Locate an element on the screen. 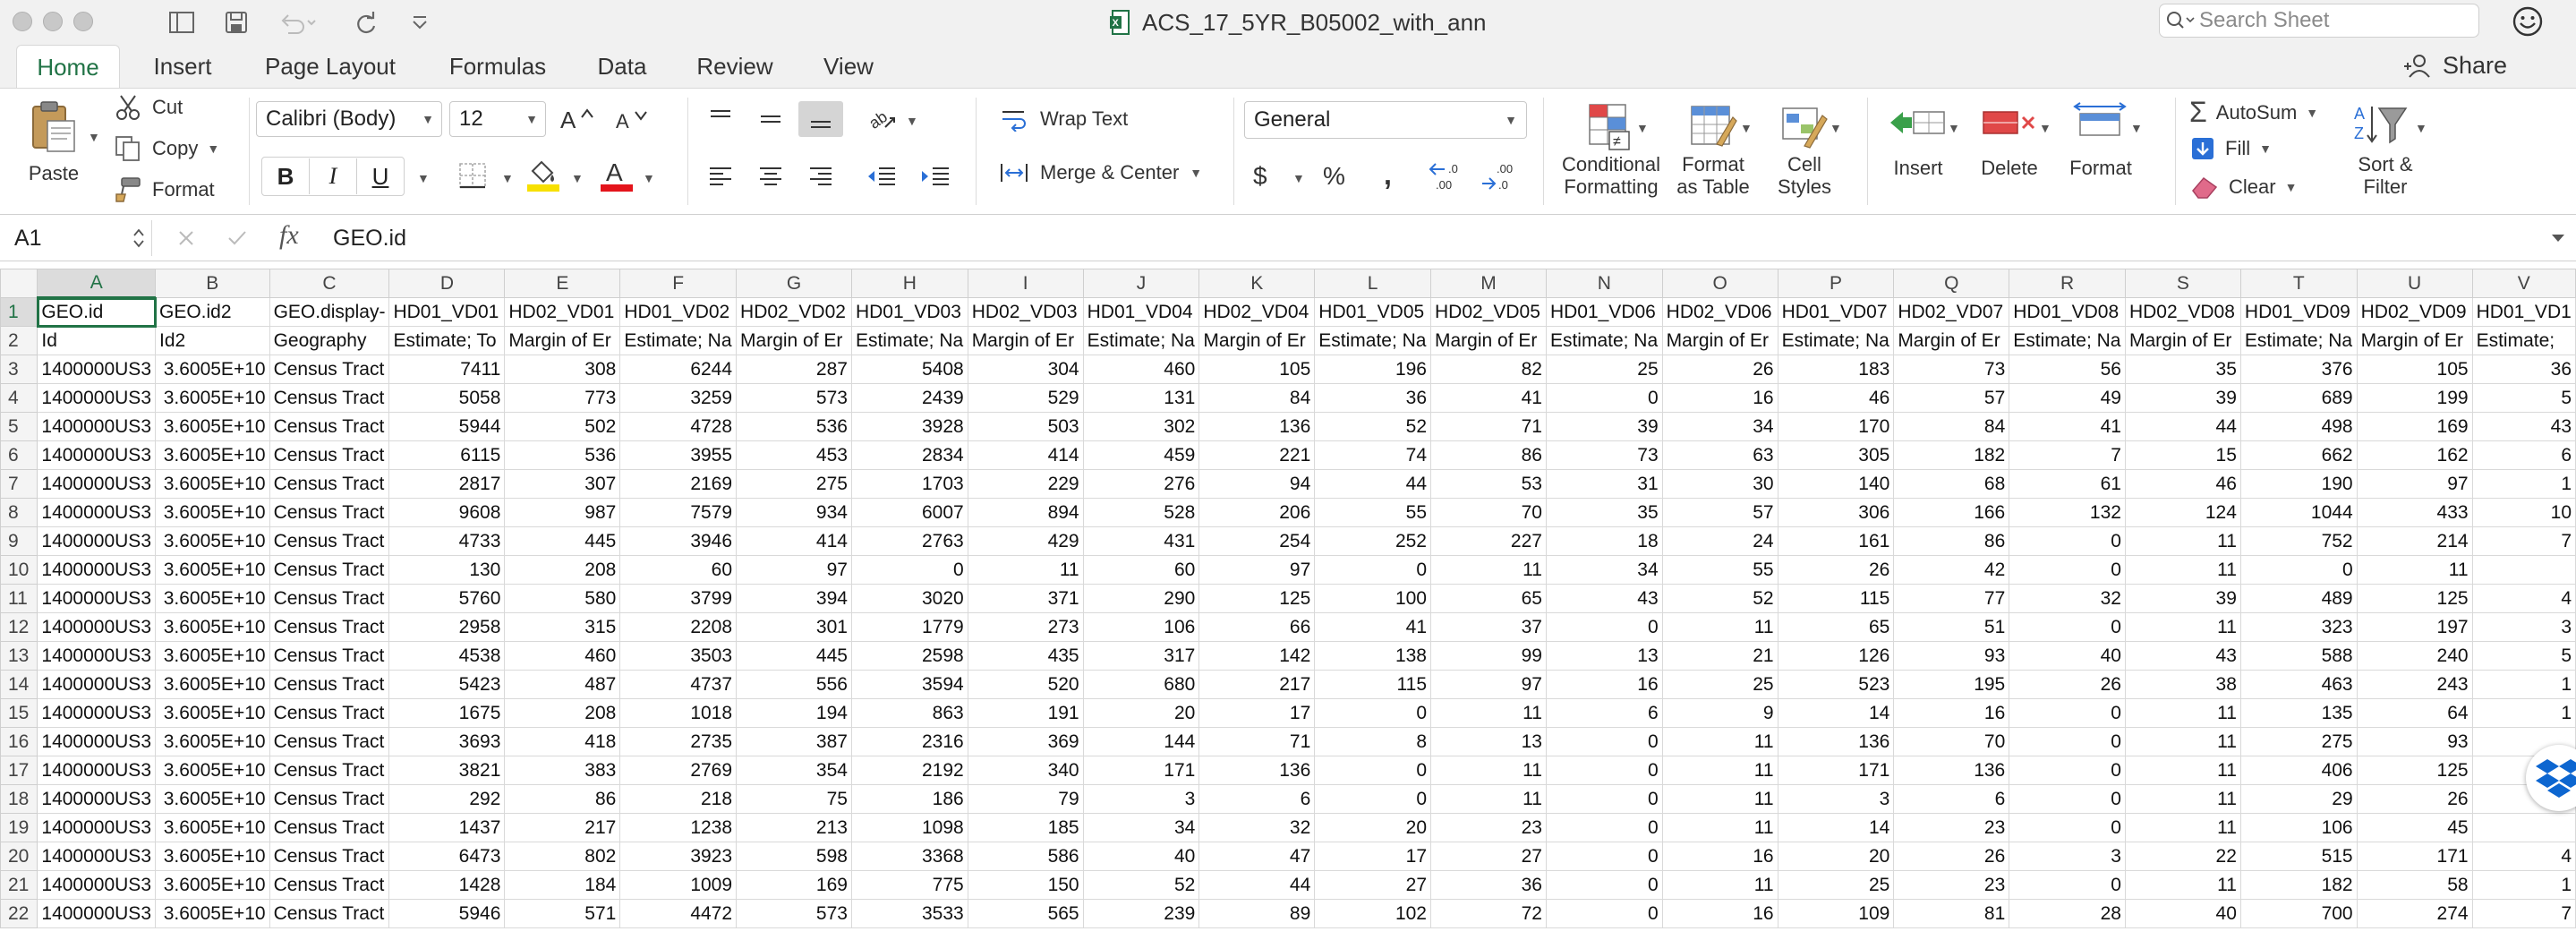  cell: 5760 is located at coordinates (447, 598).